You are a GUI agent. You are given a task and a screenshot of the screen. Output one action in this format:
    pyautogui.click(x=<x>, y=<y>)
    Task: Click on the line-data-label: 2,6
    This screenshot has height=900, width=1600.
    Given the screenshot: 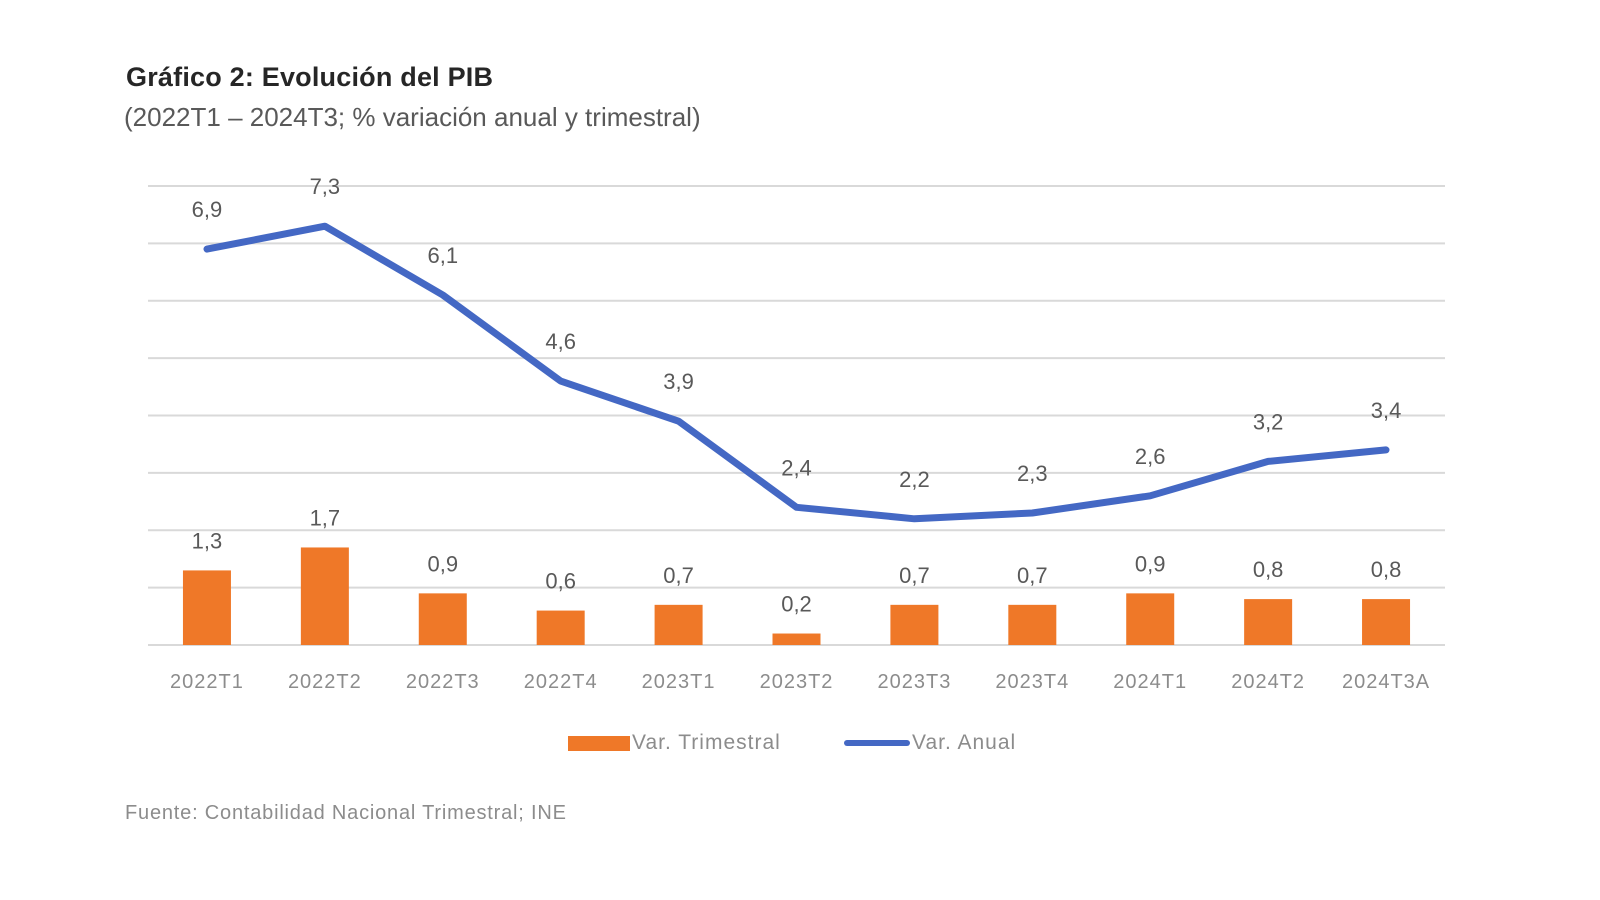 What is the action you would take?
    pyautogui.click(x=1150, y=456)
    